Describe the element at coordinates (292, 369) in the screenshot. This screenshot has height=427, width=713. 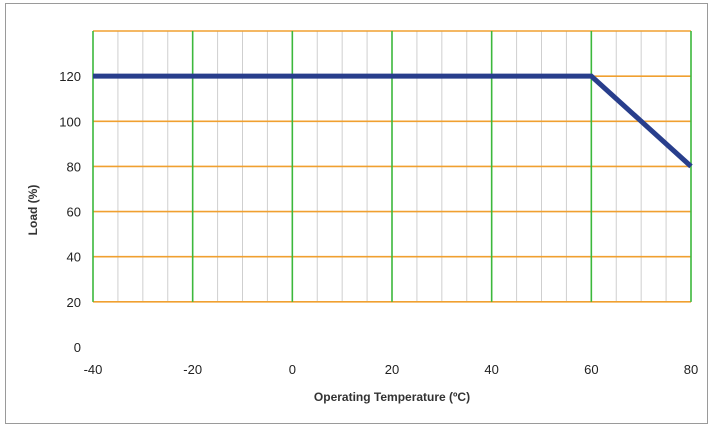
I see `x-tick-label: 0` at that location.